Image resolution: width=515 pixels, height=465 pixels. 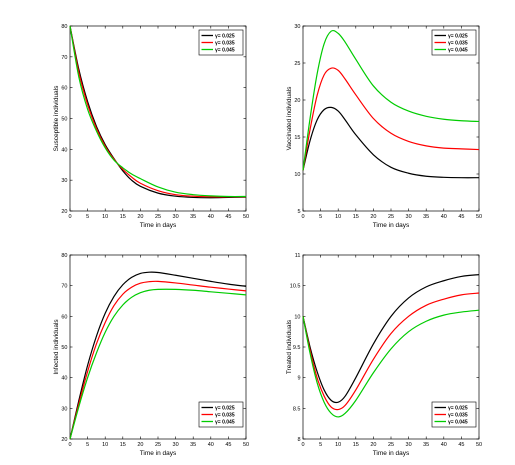 What do you see at coordinates (298, 379) in the screenshot?
I see `y-tick-label: 9` at bounding box center [298, 379].